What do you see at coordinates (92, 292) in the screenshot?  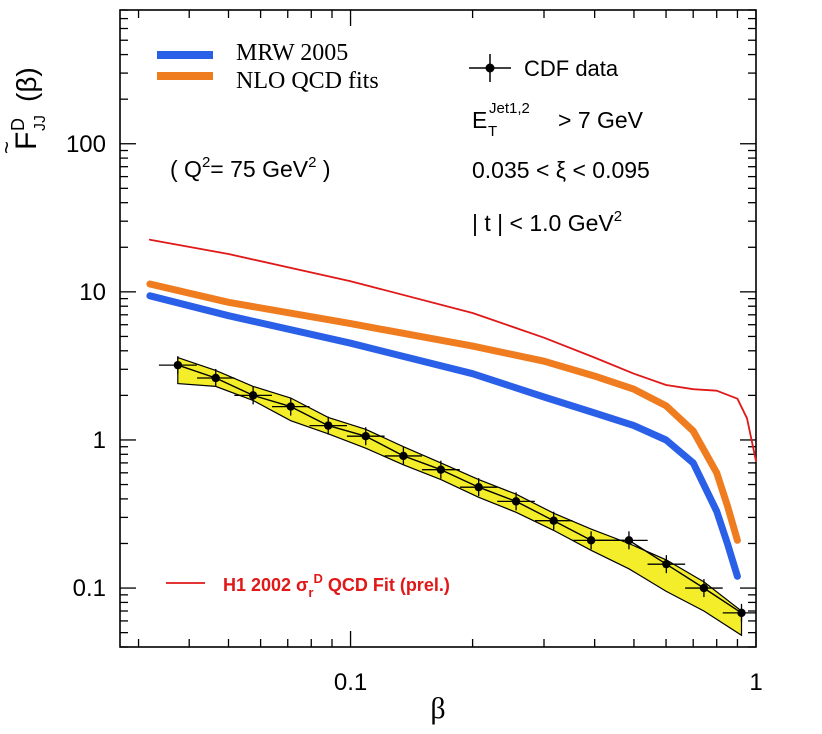 I see `y-tick-label: 10` at bounding box center [92, 292].